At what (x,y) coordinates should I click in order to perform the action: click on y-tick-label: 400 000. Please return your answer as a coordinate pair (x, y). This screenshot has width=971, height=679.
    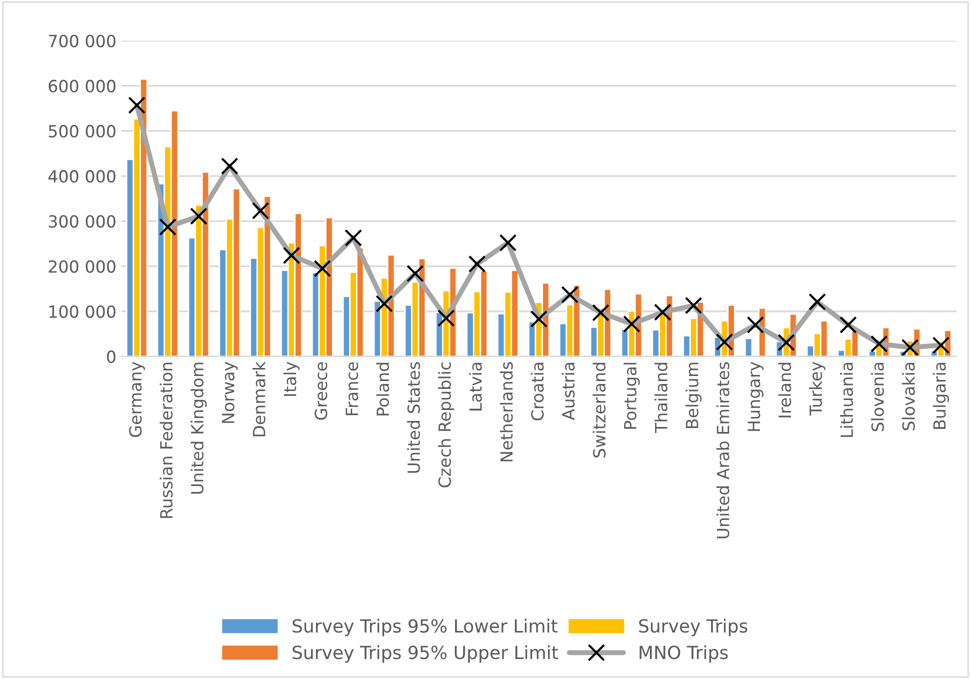
    Looking at the image, I should click on (82, 176).